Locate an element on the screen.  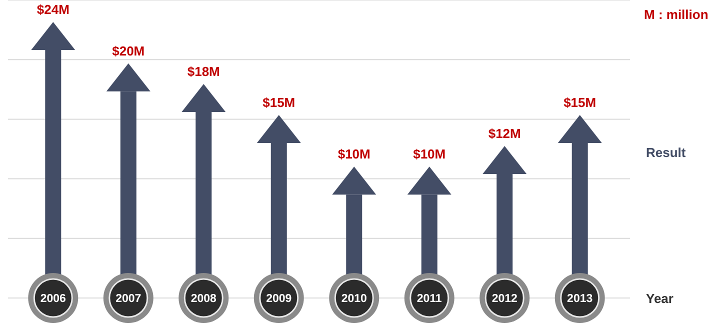
x-tick-label: 2007 is located at coordinates (129, 299).